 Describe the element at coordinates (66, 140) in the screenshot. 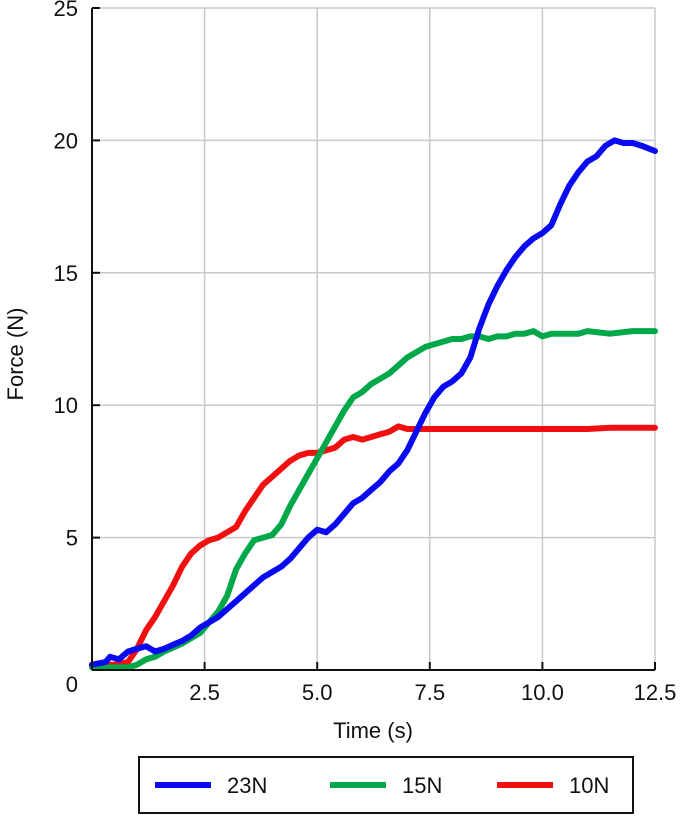

I see `y-tick-label: 20` at that location.